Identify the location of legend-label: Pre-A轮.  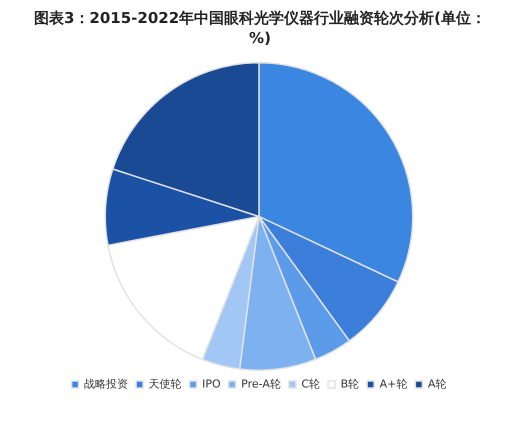
(261, 383).